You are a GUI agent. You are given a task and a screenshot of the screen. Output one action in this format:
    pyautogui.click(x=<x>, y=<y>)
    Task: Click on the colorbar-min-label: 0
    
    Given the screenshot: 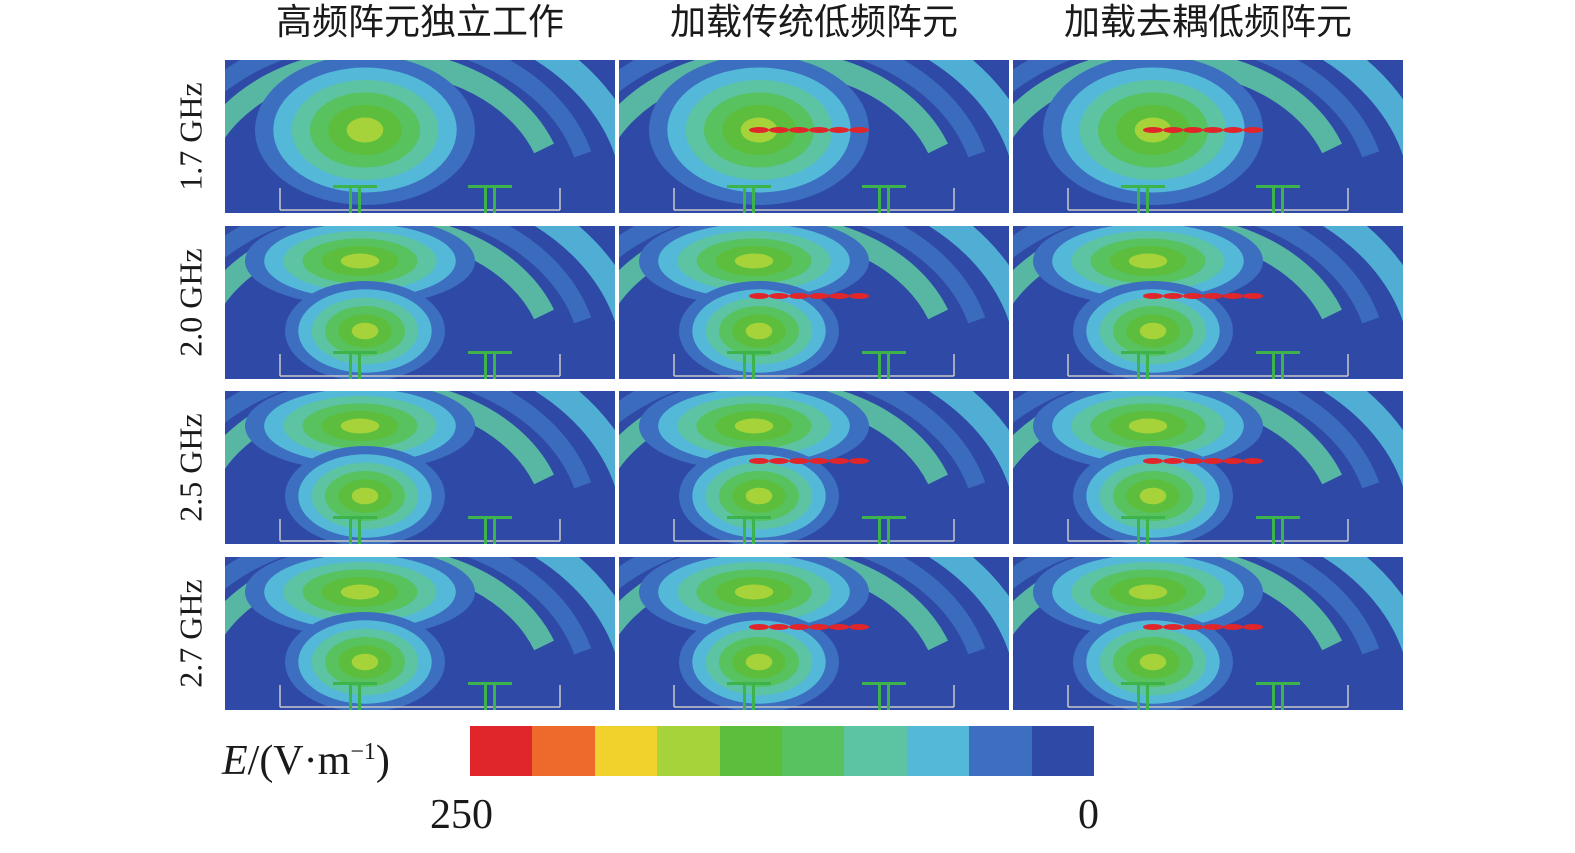 What is the action you would take?
    pyautogui.click(x=1088, y=815)
    